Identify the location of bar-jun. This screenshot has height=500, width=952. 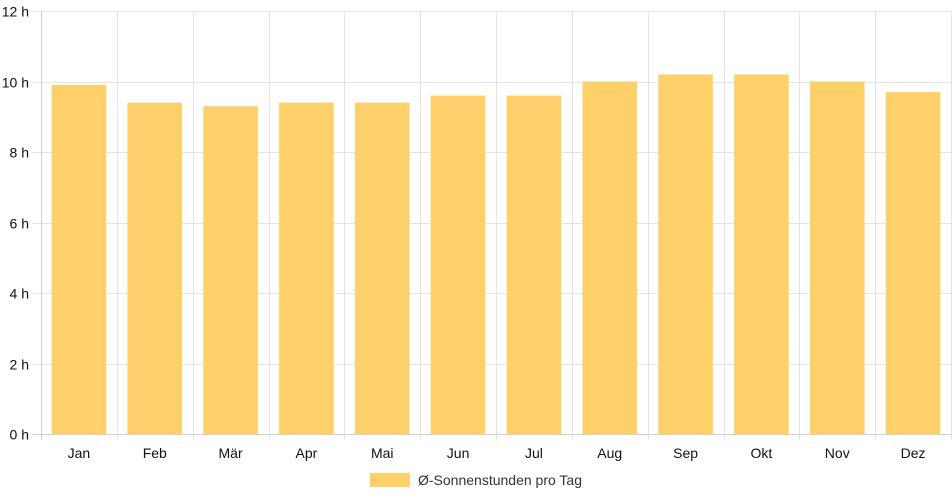
(458, 264).